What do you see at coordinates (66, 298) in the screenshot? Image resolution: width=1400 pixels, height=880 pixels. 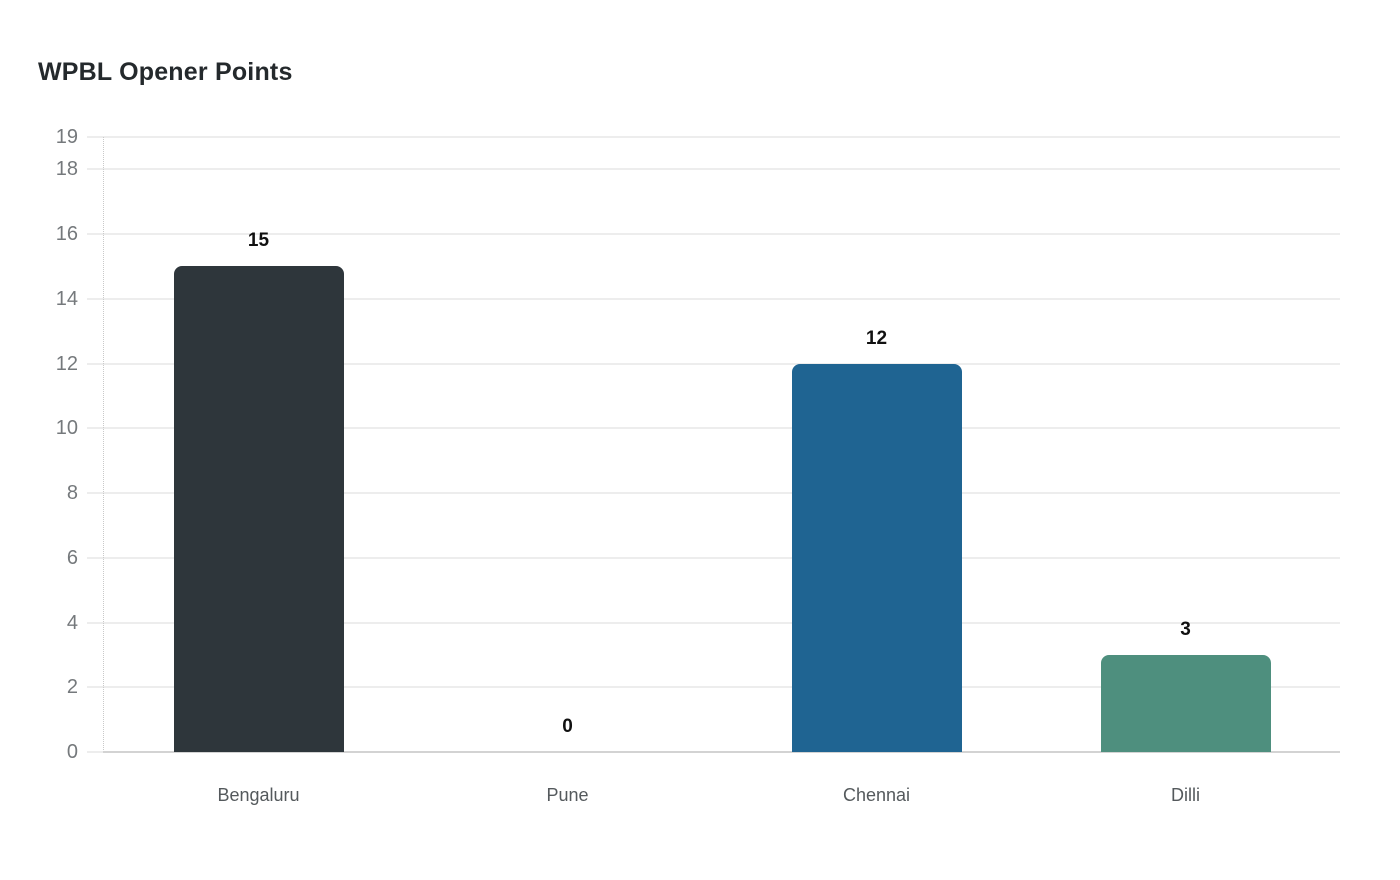 I see `y-tick-label: 14` at bounding box center [66, 298].